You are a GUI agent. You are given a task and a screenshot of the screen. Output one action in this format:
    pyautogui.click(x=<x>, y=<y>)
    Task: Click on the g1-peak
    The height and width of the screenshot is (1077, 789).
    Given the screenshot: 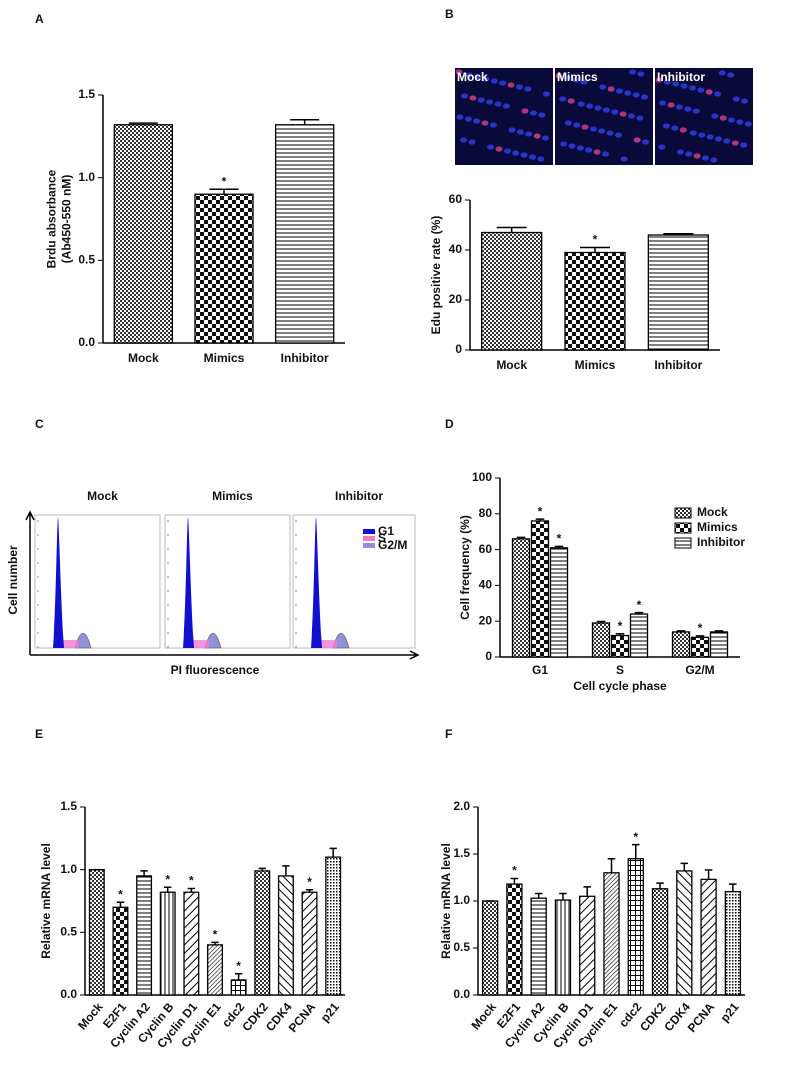 What is the action you would take?
    pyautogui.click(x=316, y=582)
    